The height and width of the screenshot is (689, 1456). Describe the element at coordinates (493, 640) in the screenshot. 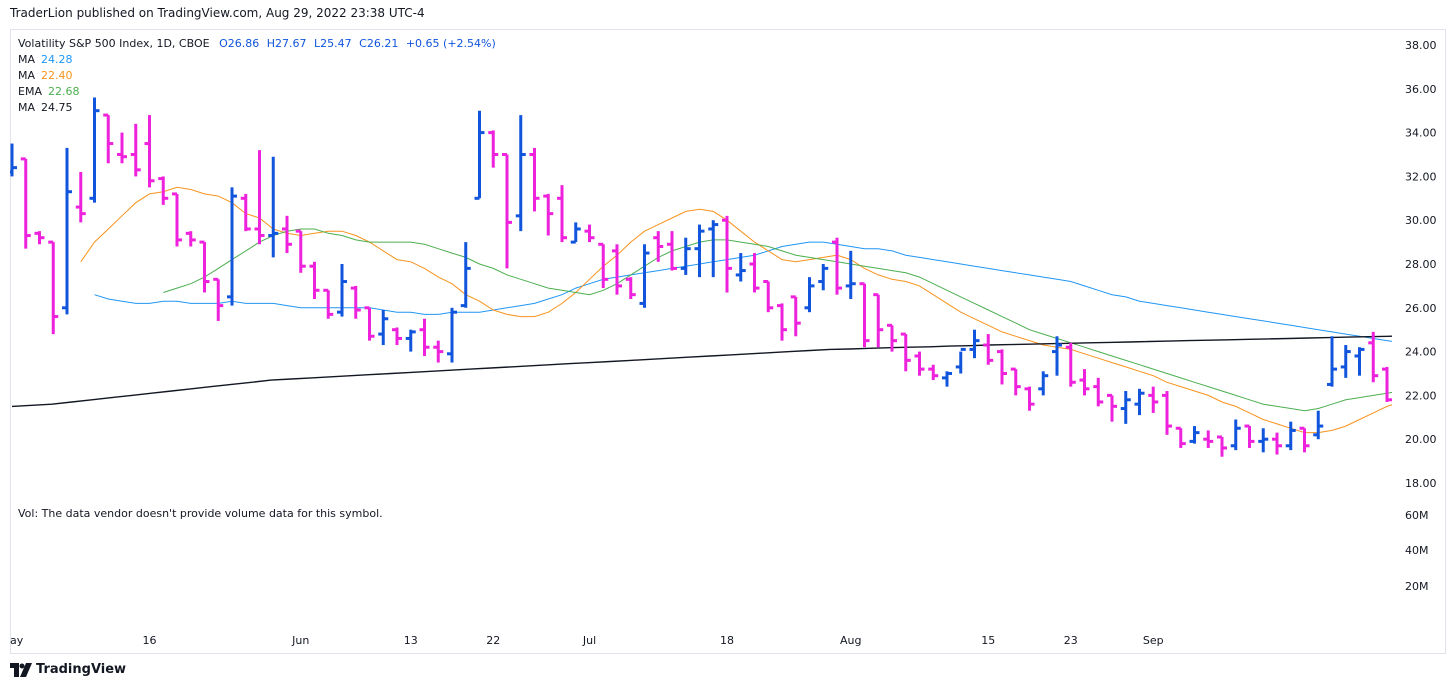

I see `time-axis-label: 22` at that location.